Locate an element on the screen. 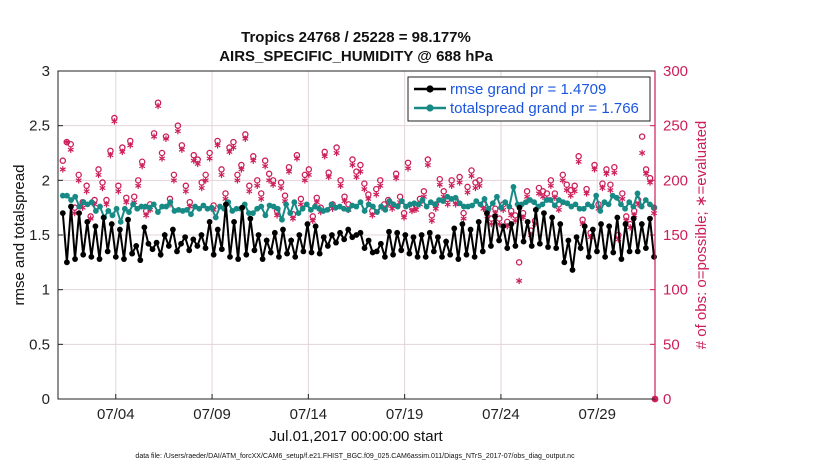 The height and width of the screenshot is (470, 830). series-rmse is located at coordinates (358, 237).